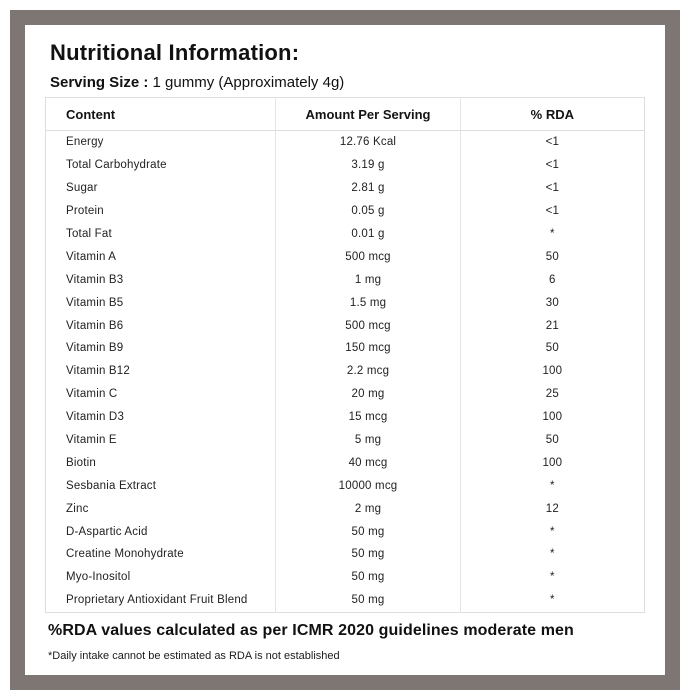  Describe the element at coordinates (157, 600) in the screenshot. I see `content-cell: Proprietary Antioxidant Fruit Blend` at that location.